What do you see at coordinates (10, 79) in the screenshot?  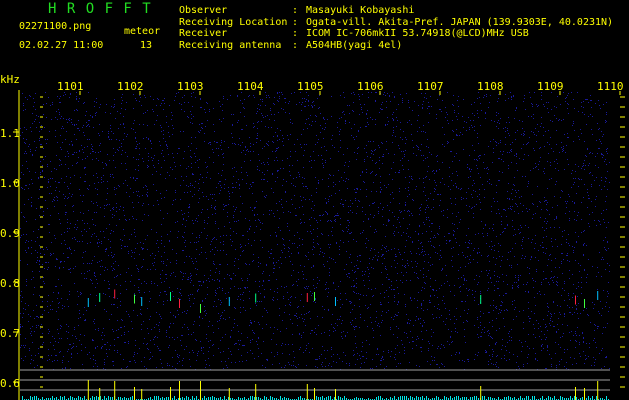 I see `y-axis-label: kHz` at bounding box center [10, 79].